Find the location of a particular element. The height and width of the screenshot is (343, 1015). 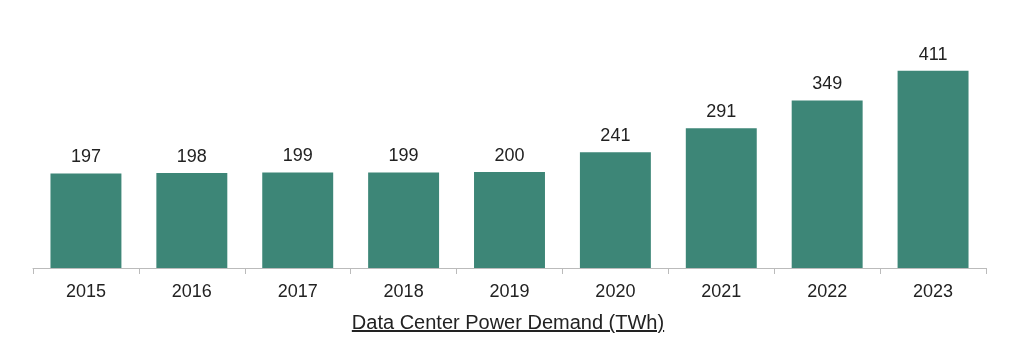

data-label: 200 is located at coordinates (509, 155).